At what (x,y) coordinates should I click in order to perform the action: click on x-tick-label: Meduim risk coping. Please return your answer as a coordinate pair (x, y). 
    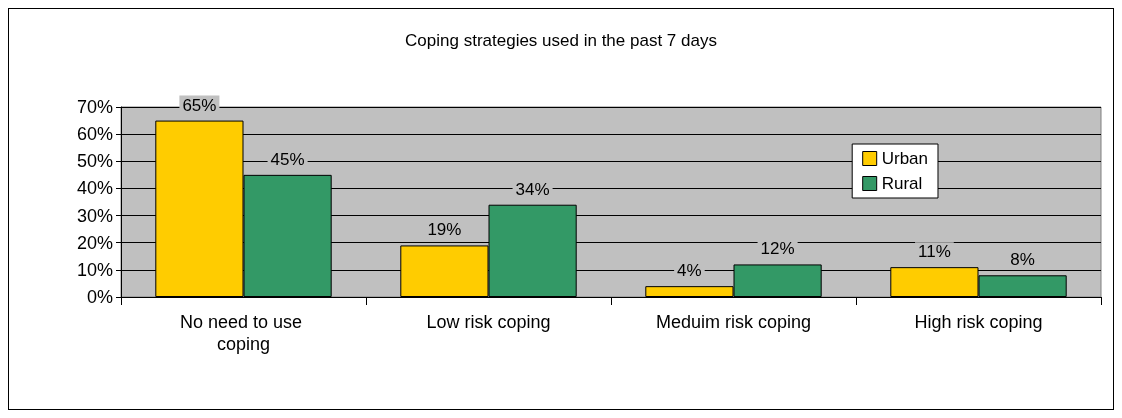
    Looking at the image, I should click on (733, 322).